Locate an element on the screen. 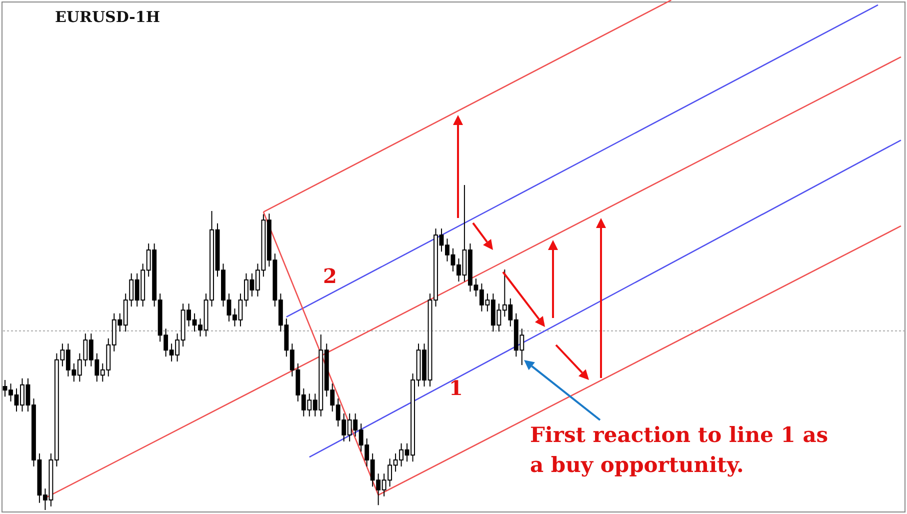 The height and width of the screenshot is (514, 907). annotation: 1 is located at coordinates (456, 388).